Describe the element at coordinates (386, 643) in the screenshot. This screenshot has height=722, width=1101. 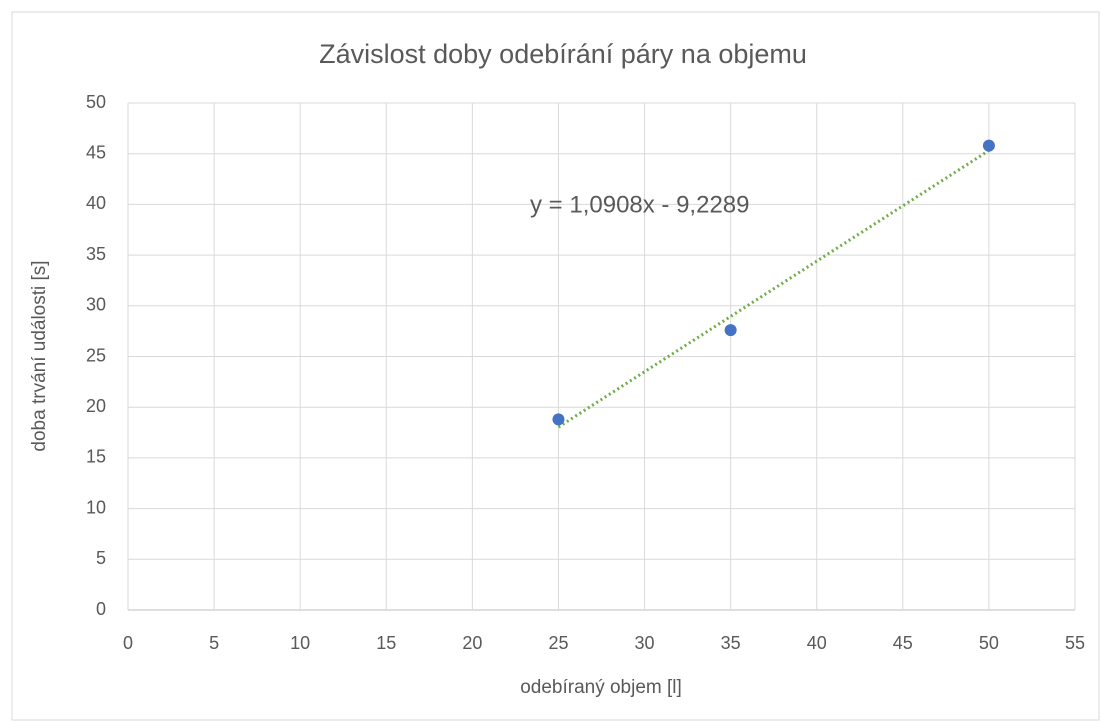
I see `x-tick-label: 15` at that location.